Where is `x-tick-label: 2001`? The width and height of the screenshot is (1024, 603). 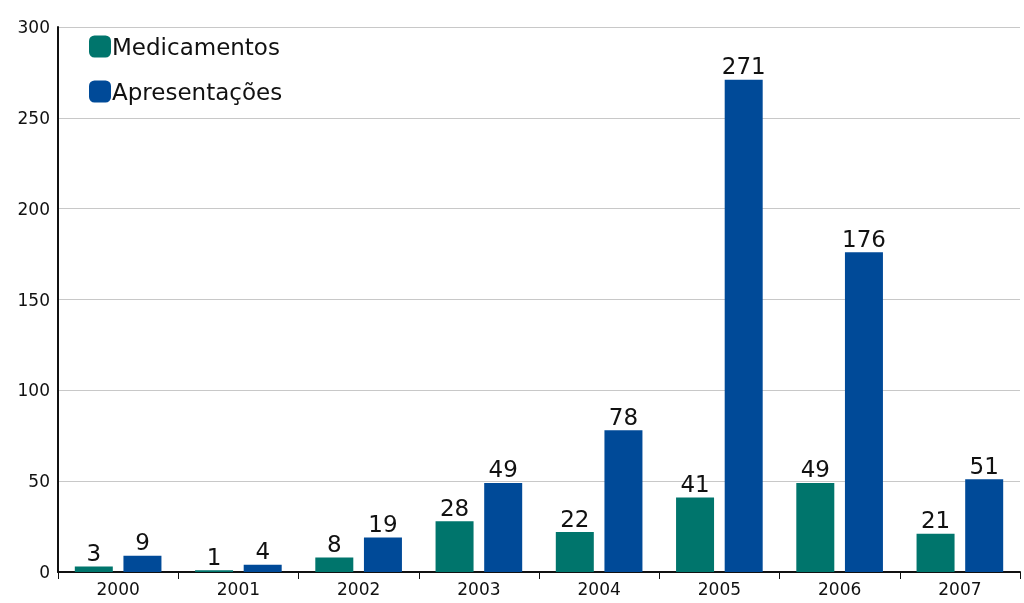
x-tick-label: 2001 is located at coordinates (238, 588).